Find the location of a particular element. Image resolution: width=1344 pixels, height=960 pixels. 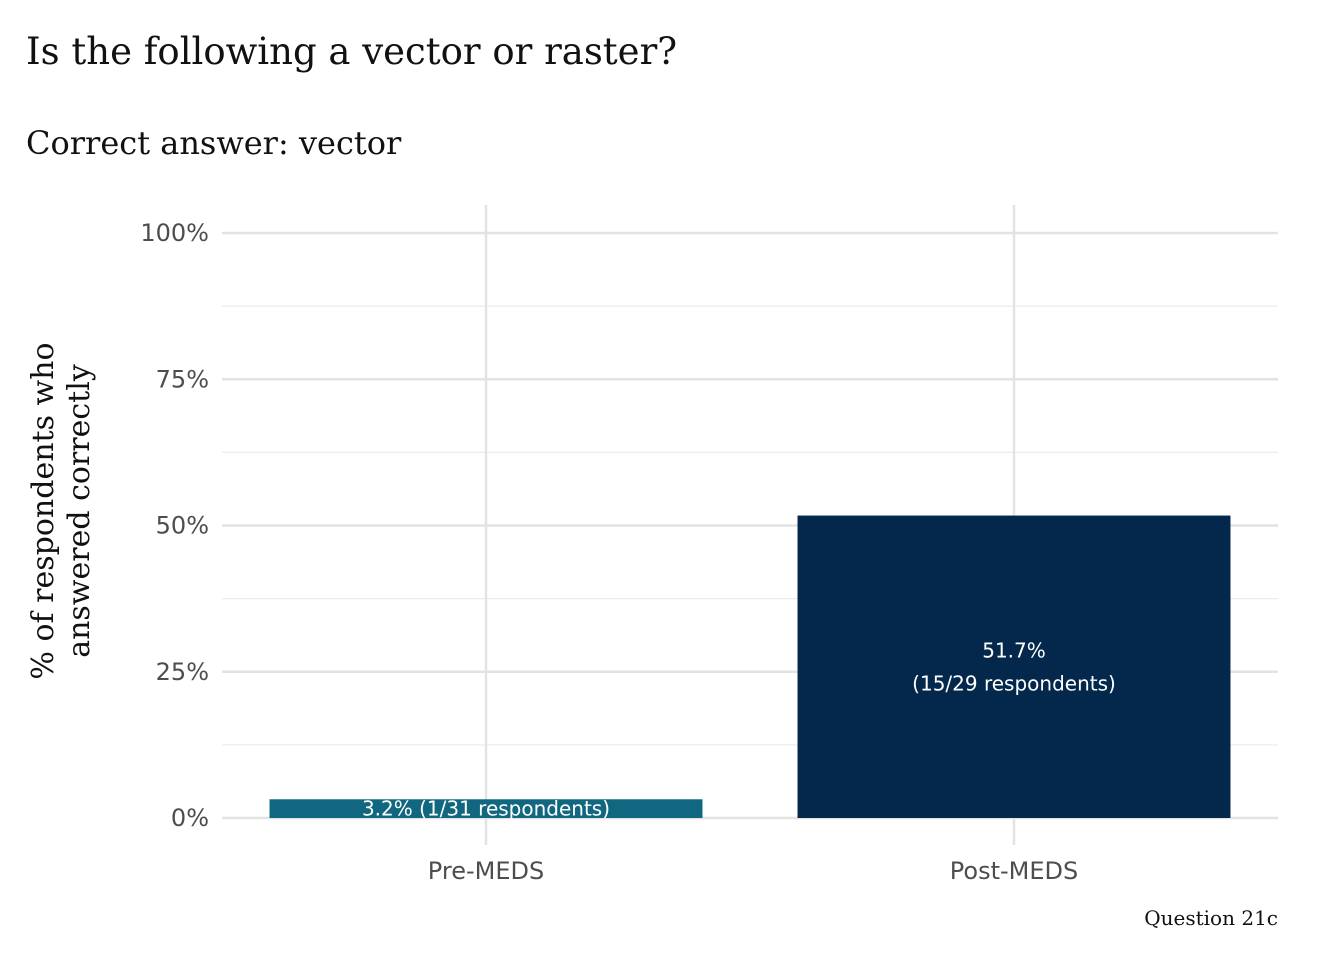

x-tick-label: Post-MEDS is located at coordinates (1014, 871).